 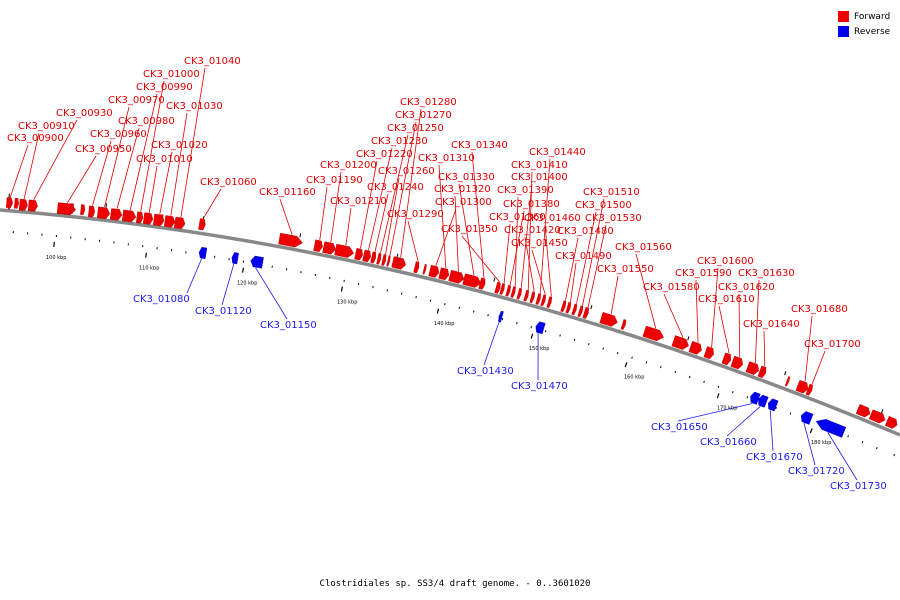 I want to click on forward-gene-label: CK3_01630, so click(x=766, y=273).